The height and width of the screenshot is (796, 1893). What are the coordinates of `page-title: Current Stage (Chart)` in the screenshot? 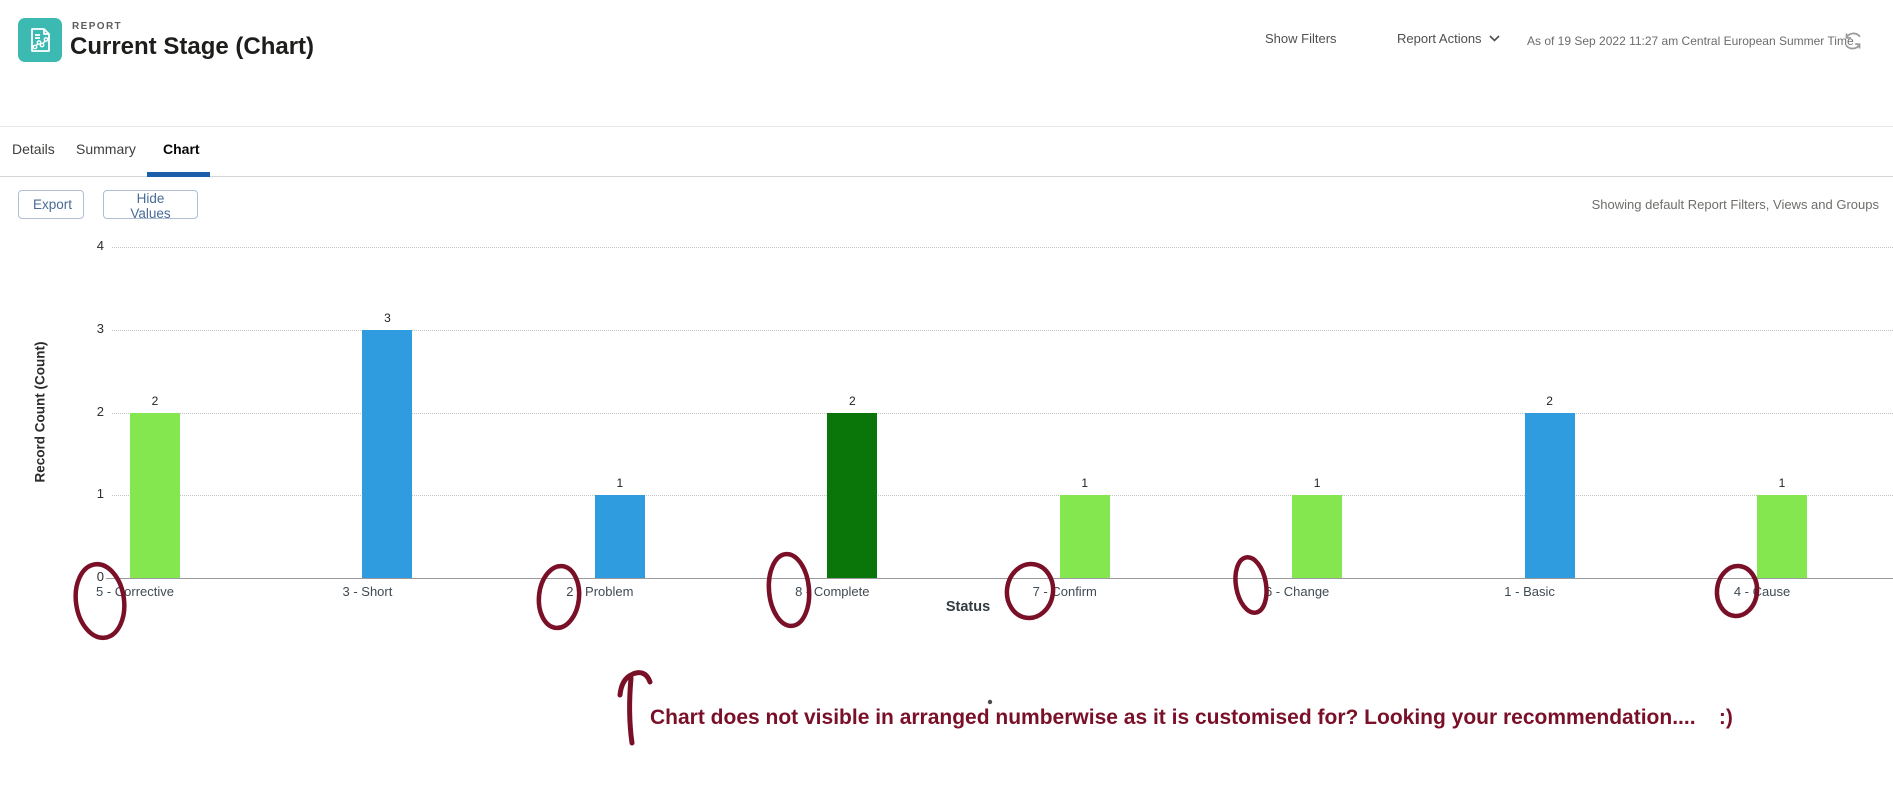 It's located at (192, 46).